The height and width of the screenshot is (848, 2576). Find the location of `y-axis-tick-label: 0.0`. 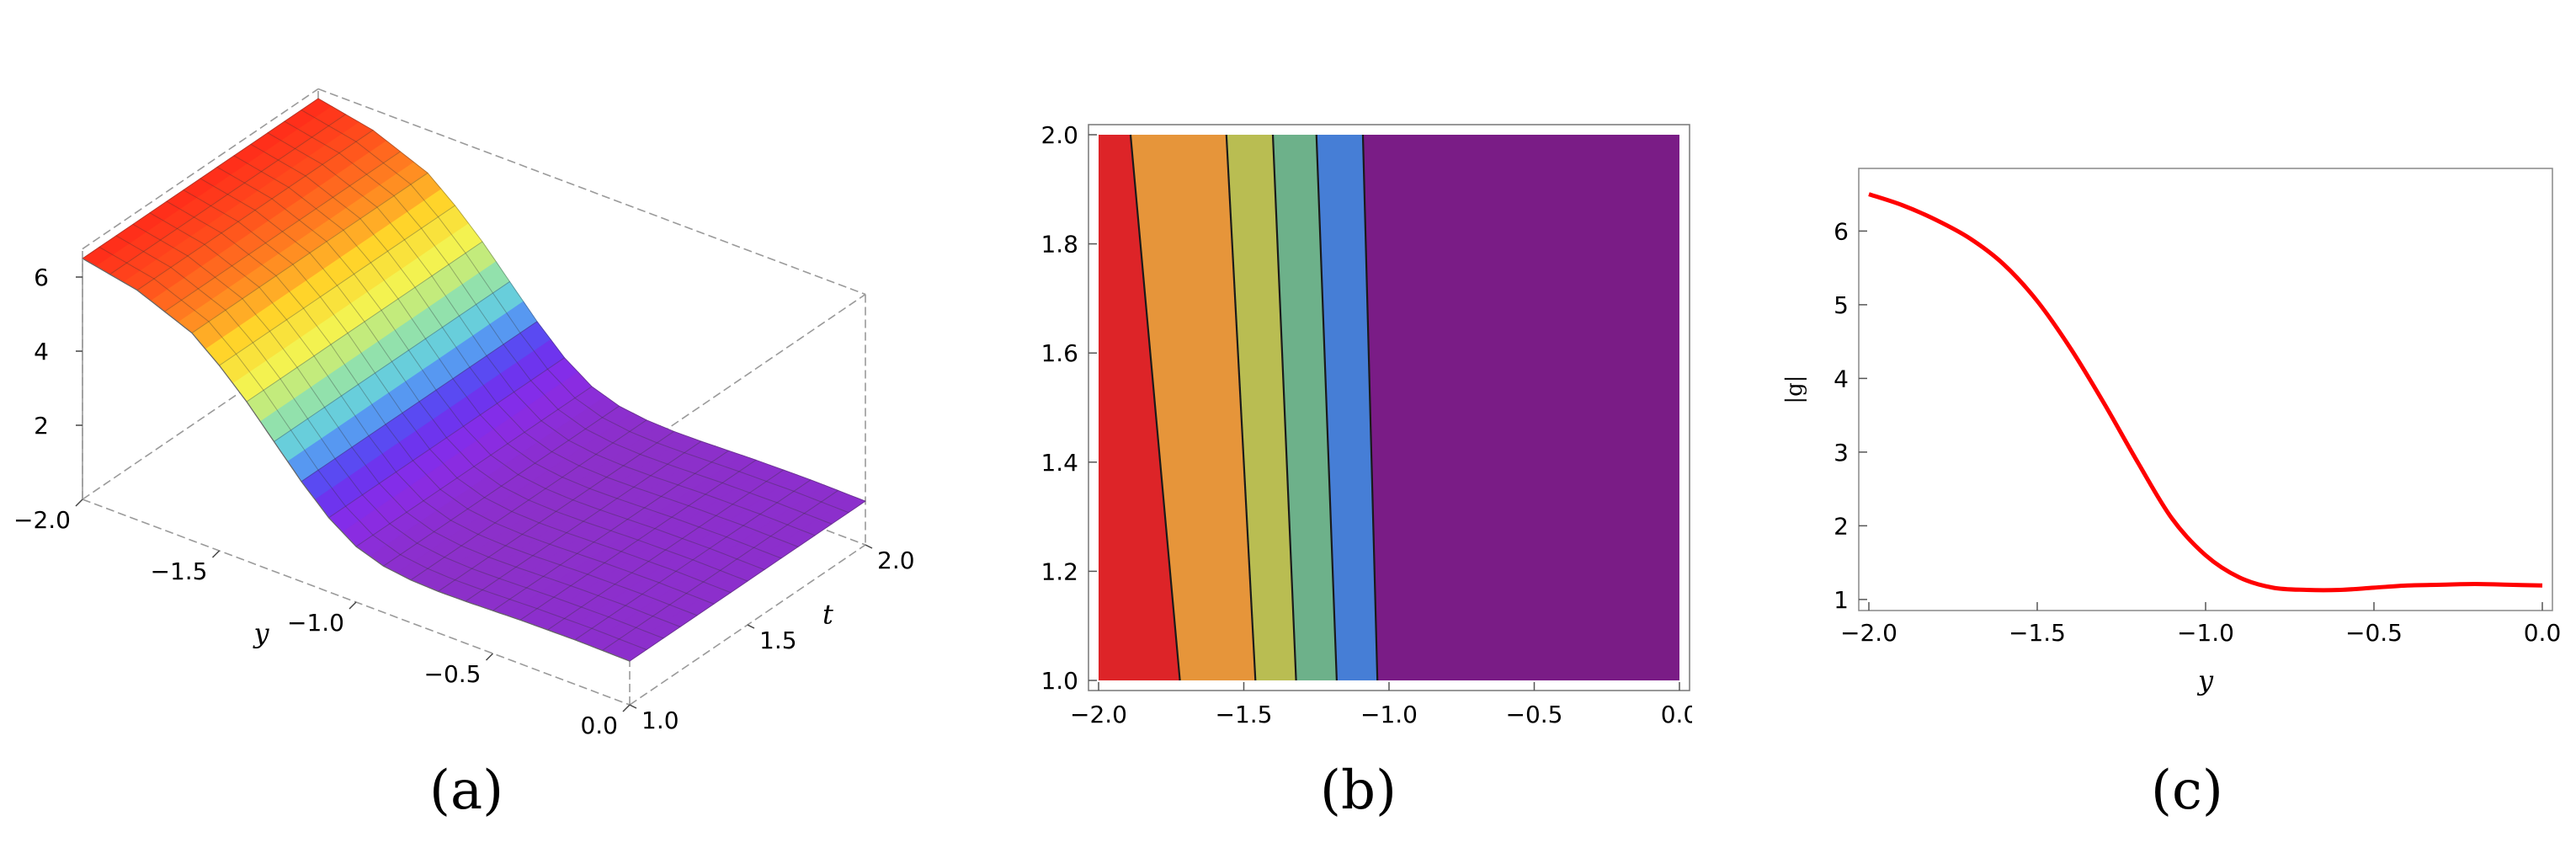

y-axis-tick-label: 0.0 is located at coordinates (599, 725).